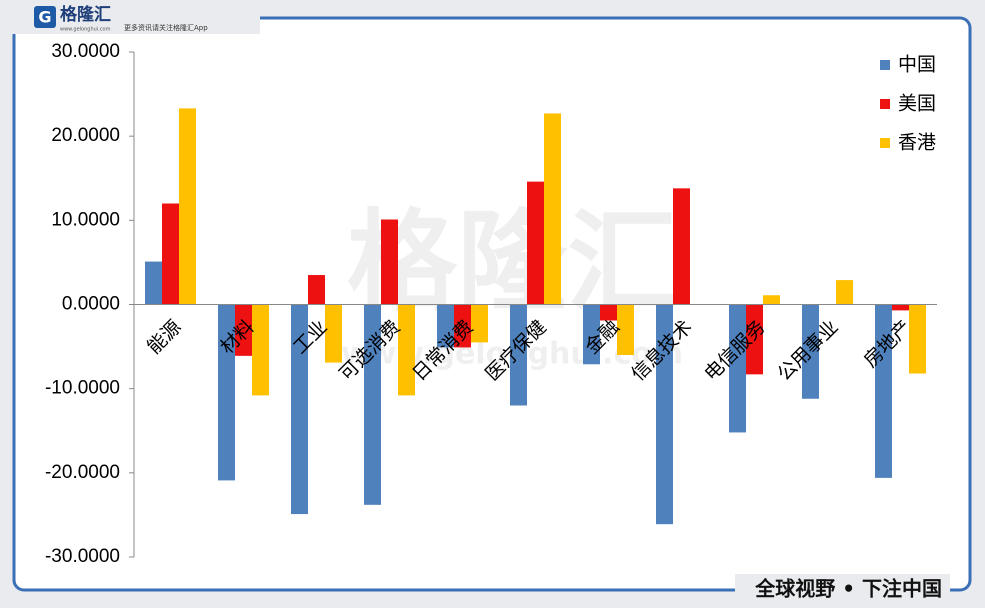 Image resolution: width=985 pixels, height=608 pixels. Describe the element at coordinates (166, 27) in the screenshot. I see `slogan: 更多资讯请关注格隆汇App` at that location.